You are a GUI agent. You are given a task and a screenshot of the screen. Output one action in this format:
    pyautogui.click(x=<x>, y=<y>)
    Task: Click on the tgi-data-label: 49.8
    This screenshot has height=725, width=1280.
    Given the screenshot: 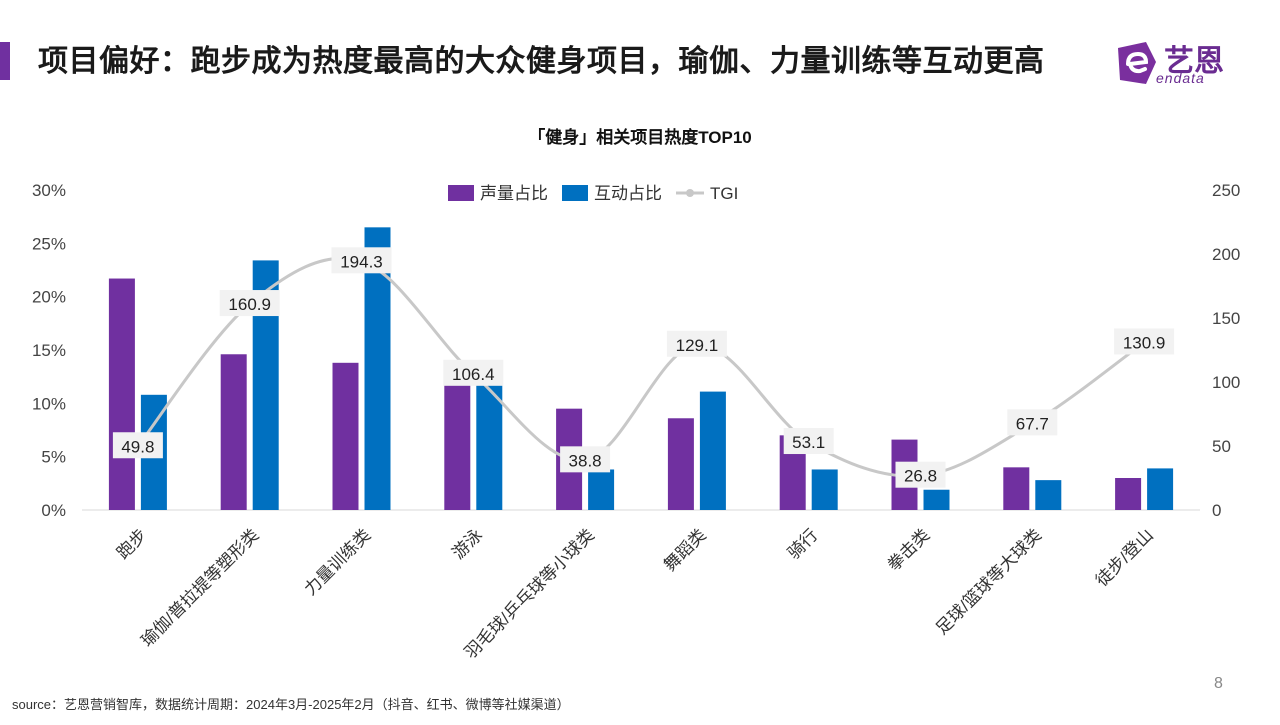 What is the action you would take?
    pyautogui.click(x=137, y=446)
    